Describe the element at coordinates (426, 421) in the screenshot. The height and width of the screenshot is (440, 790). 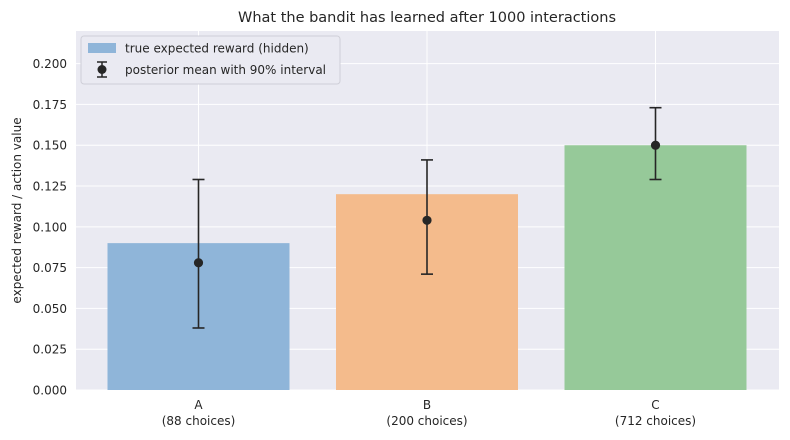
I see `x-tick-sublabel: (200 choices)` at that location.